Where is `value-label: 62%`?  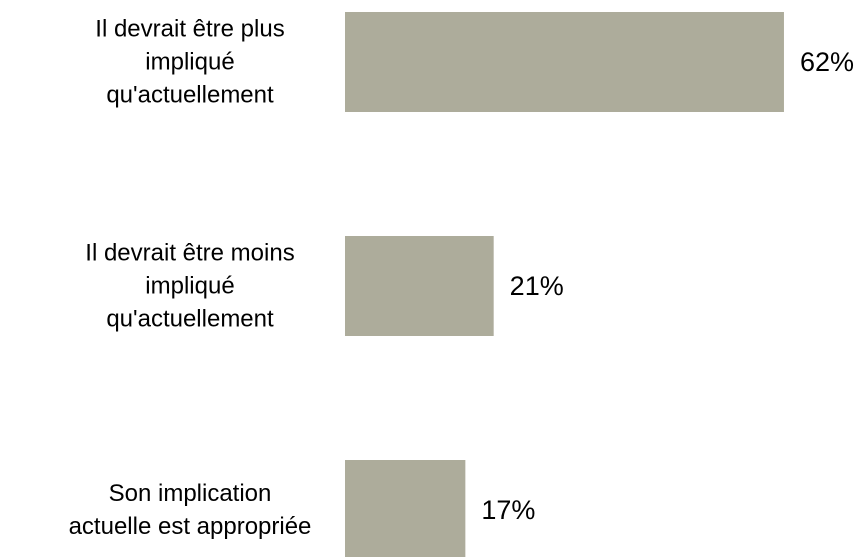 value-label: 62% is located at coordinates (827, 62).